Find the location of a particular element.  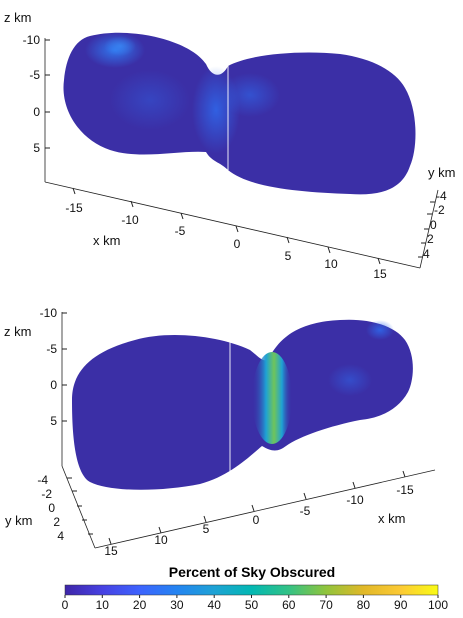

top-y-ticks: -4 -2 0 2 4 is located at coordinates (432, 225).